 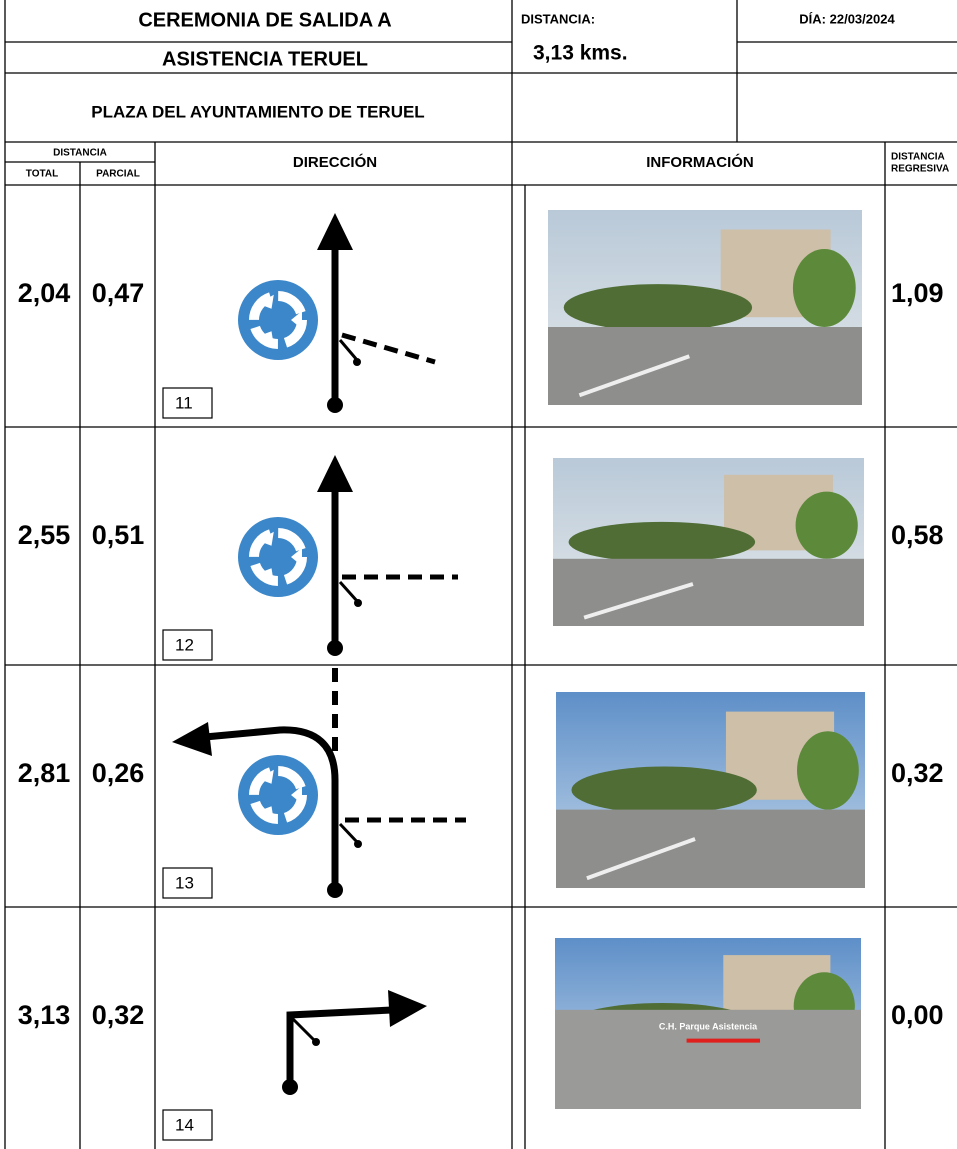 What do you see at coordinates (44, 293) in the screenshot?
I see `total-distance: 2,04` at bounding box center [44, 293].